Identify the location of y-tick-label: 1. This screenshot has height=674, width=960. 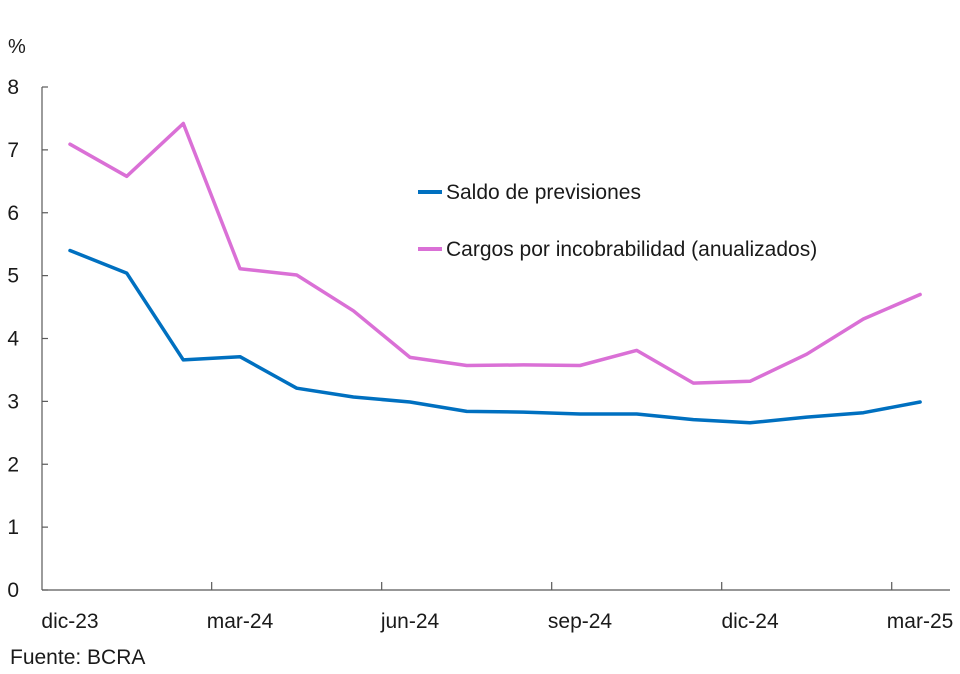
(13, 527).